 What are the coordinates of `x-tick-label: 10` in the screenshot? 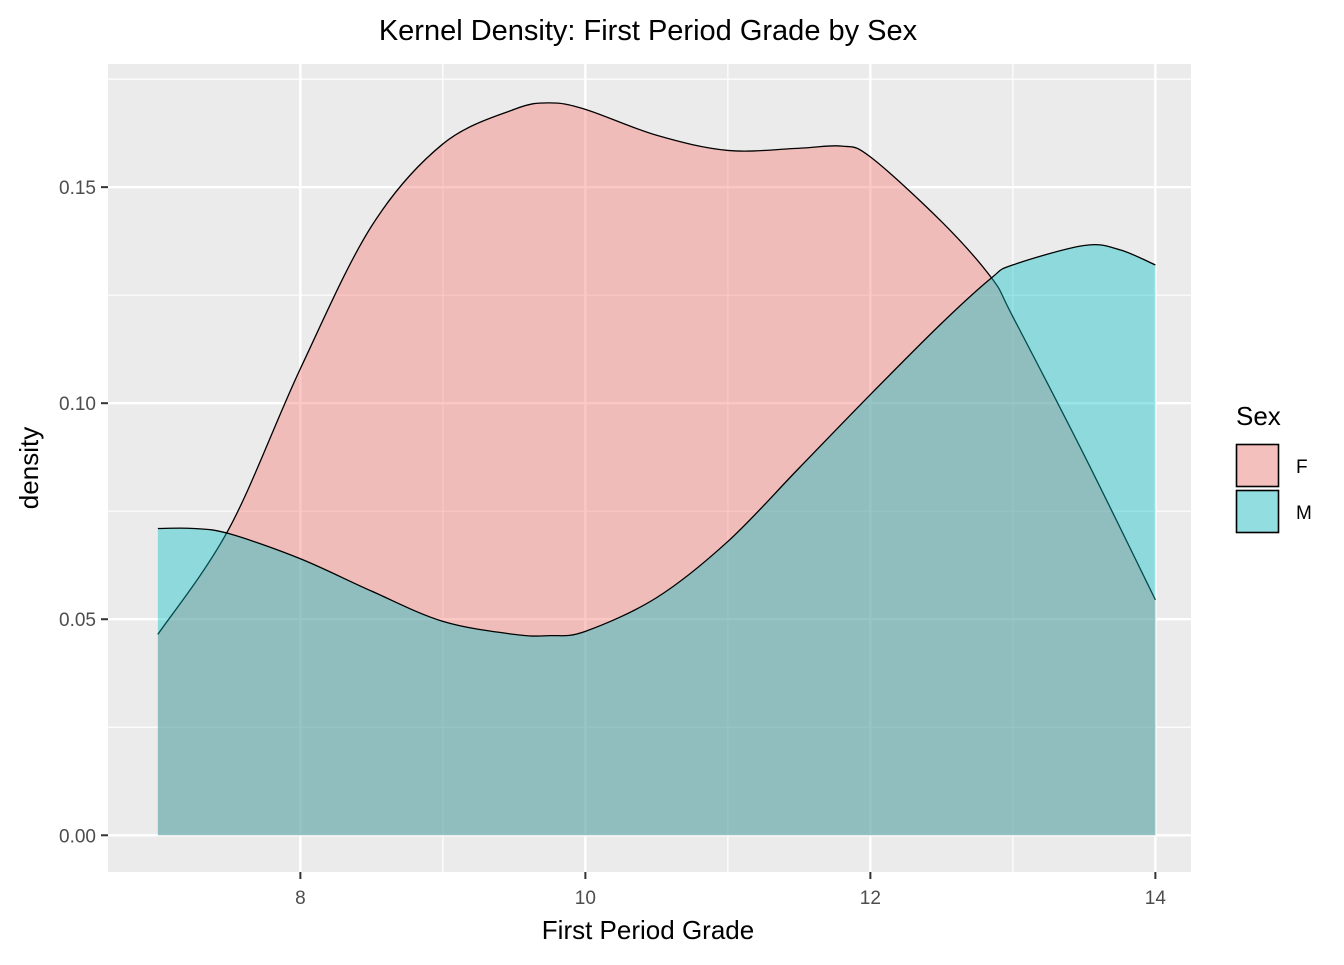 It's located at (585, 898).